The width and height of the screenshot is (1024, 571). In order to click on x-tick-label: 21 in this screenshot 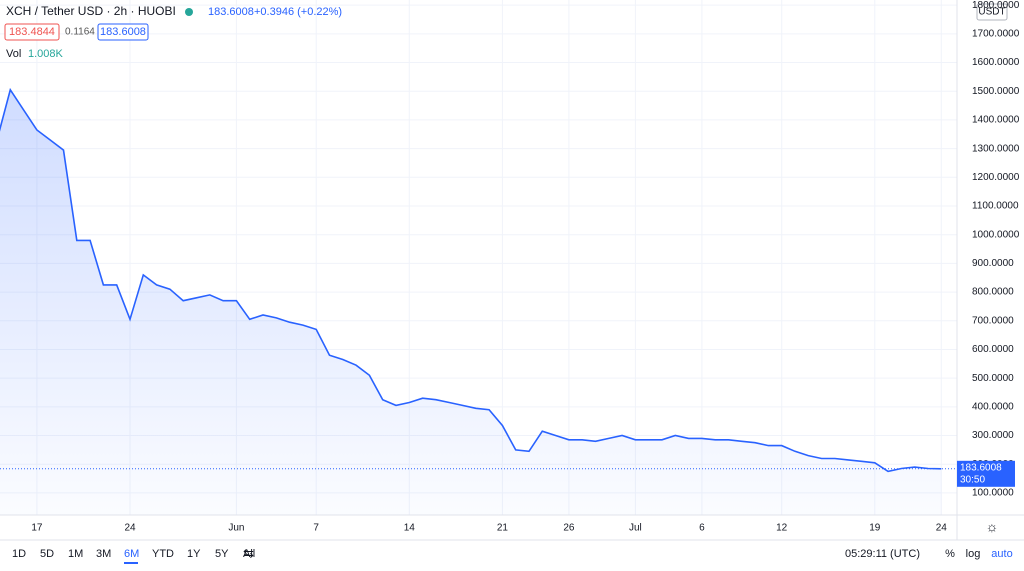, I will do `click(503, 528)`.